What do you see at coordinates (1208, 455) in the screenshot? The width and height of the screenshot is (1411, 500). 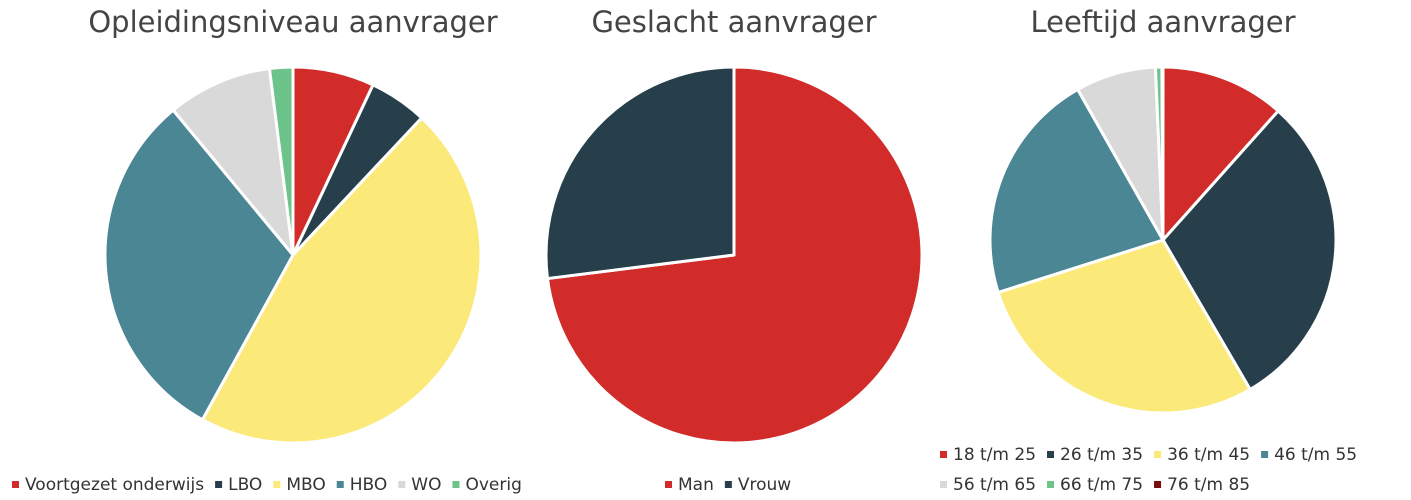 I see `legend-label: 36 t/m 45` at bounding box center [1208, 455].